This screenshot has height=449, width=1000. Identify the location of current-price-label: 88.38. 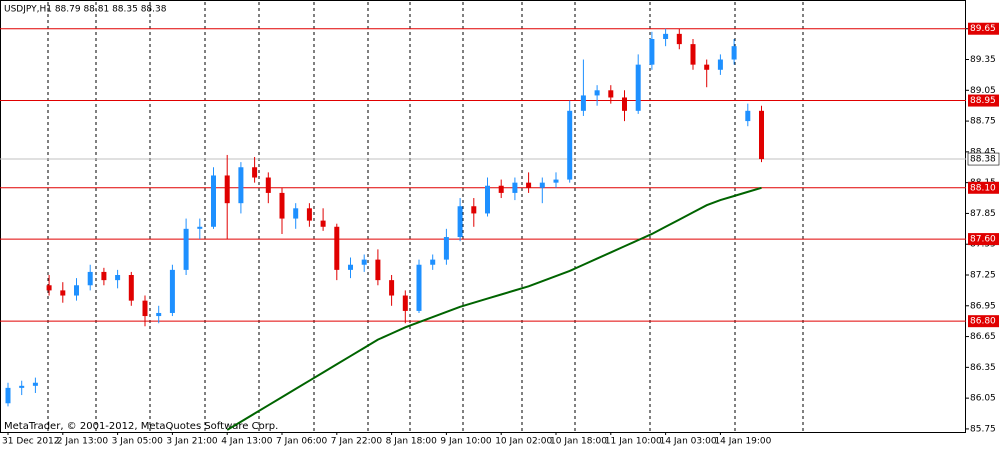
(983, 160).